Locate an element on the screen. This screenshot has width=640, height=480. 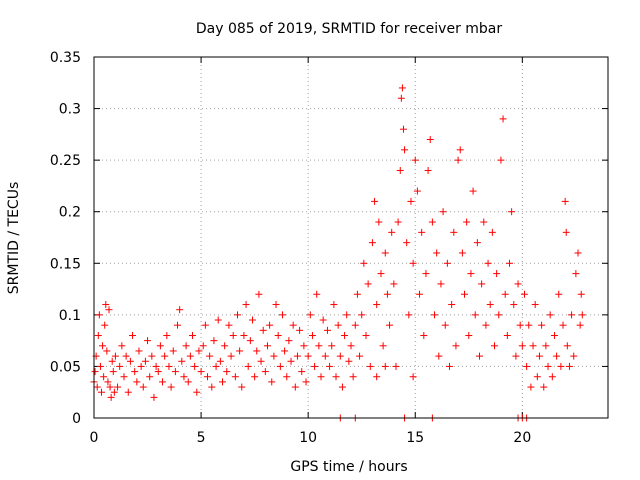
x-tick-label: 10 is located at coordinates (308, 438).